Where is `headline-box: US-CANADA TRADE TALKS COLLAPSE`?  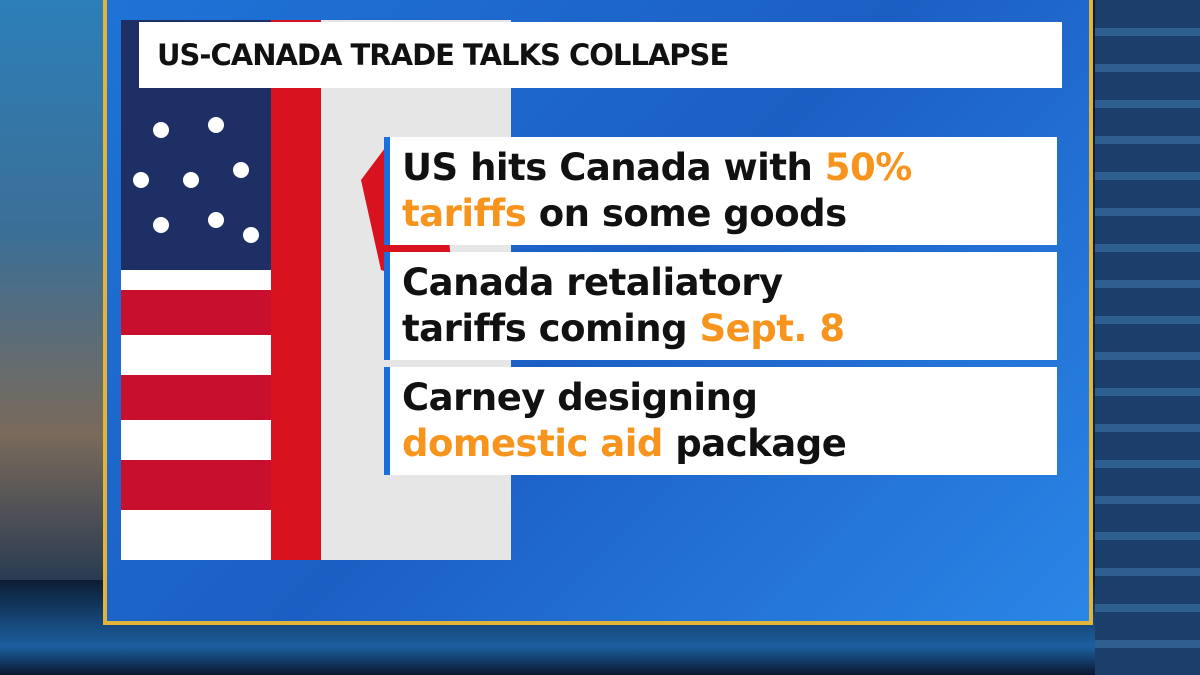
headline-box: US-CANADA TRADE TALKS COLLAPSE is located at coordinates (600, 55).